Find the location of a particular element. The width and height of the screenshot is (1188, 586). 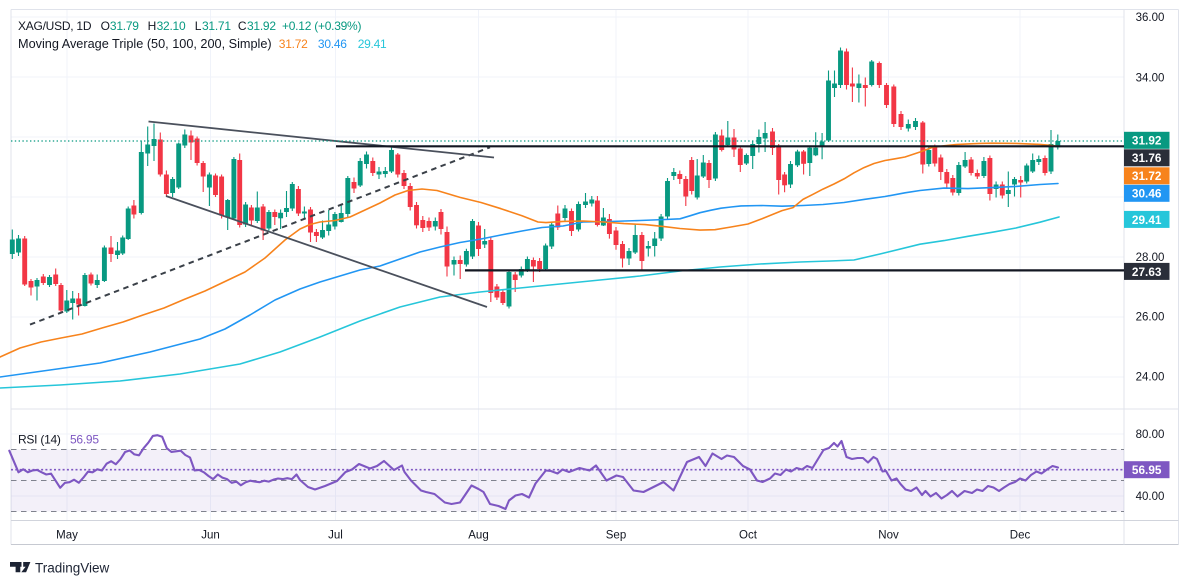

svg-text: 80.00 is located at coordinates (1150, 435).